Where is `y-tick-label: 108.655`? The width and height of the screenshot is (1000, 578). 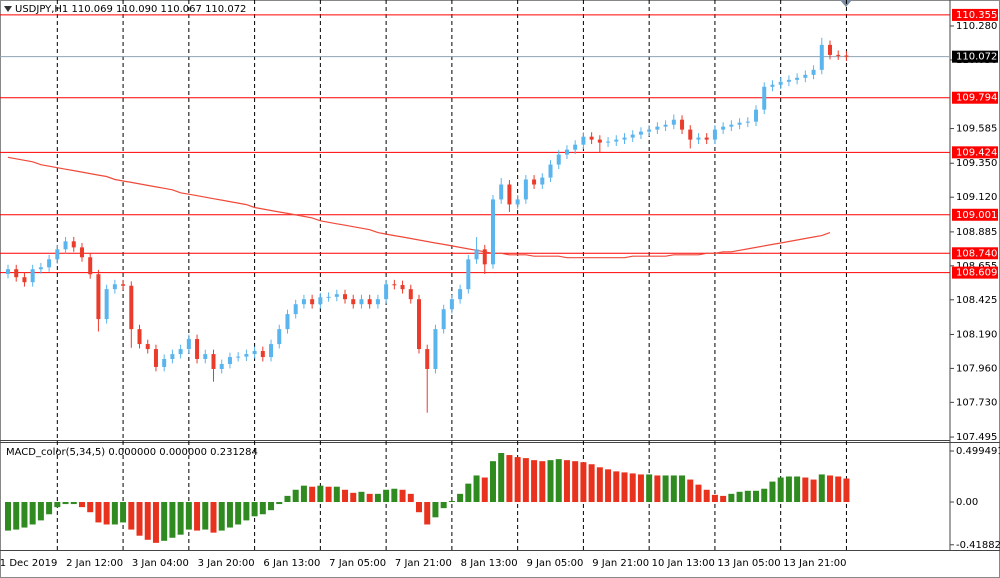
y-tick-label: 108.655 is located at coordinates (976, 266).